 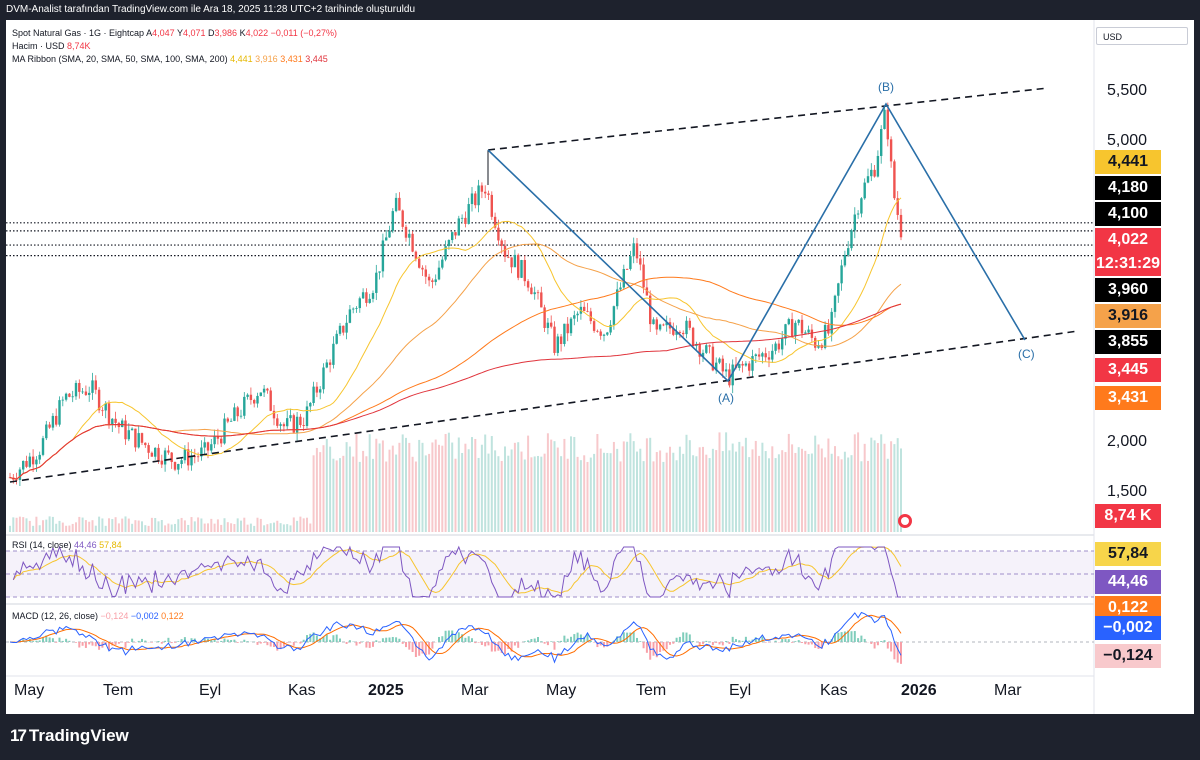 I want to click on price-tag: 3,855, so click(x=1128, y=342).